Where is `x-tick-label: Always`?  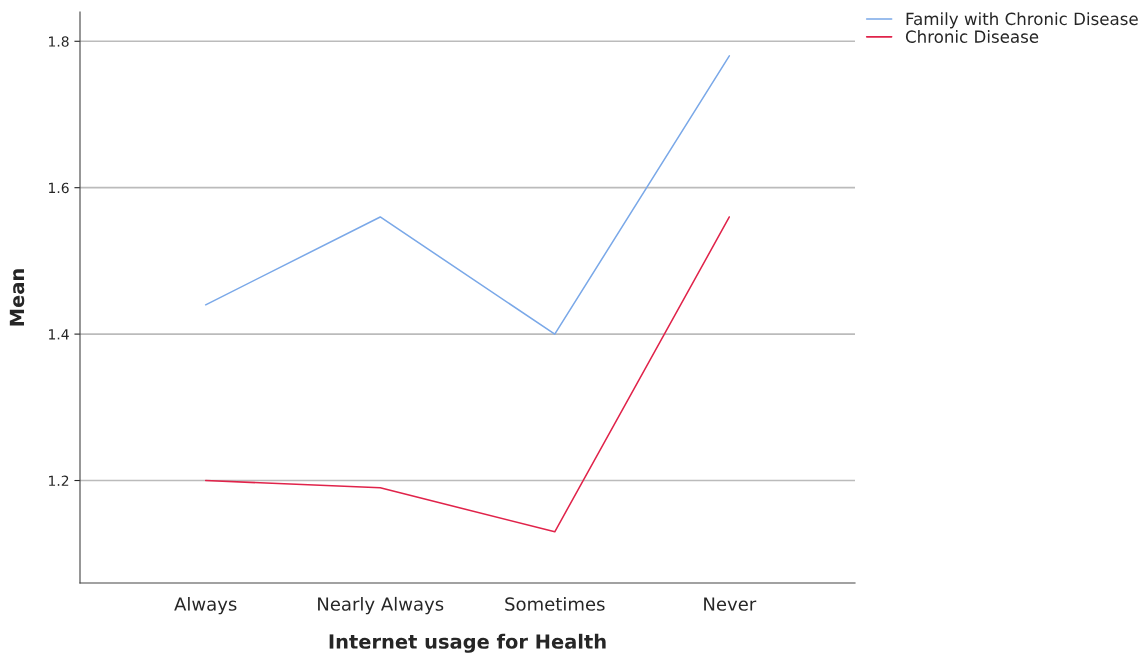 x-tick-label: Always is located at coordinates (205, 605).